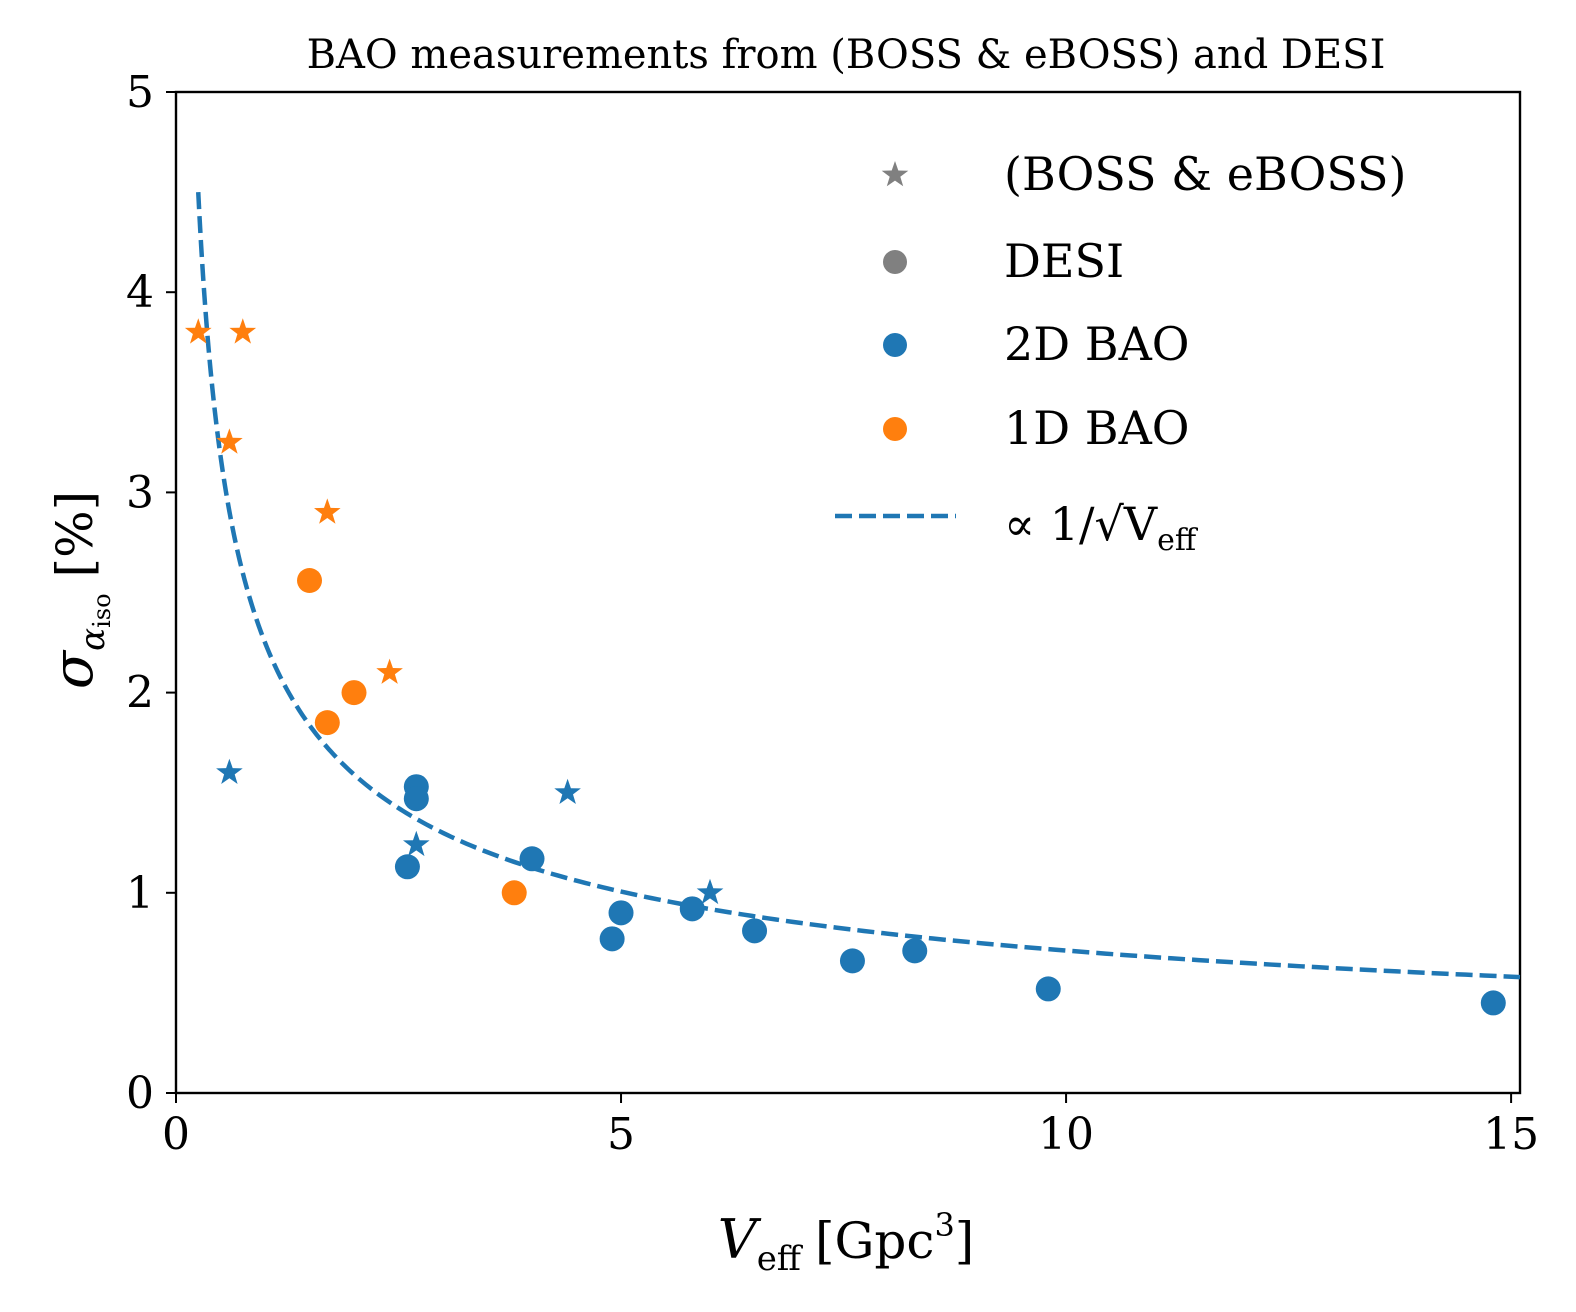 The height and width of the screenshot is (1312, 1576). What do you see at coordinates (740, 1239) in the screenshot?
I see `x-axis-label-main: V` at bounding box center [740, 1239].